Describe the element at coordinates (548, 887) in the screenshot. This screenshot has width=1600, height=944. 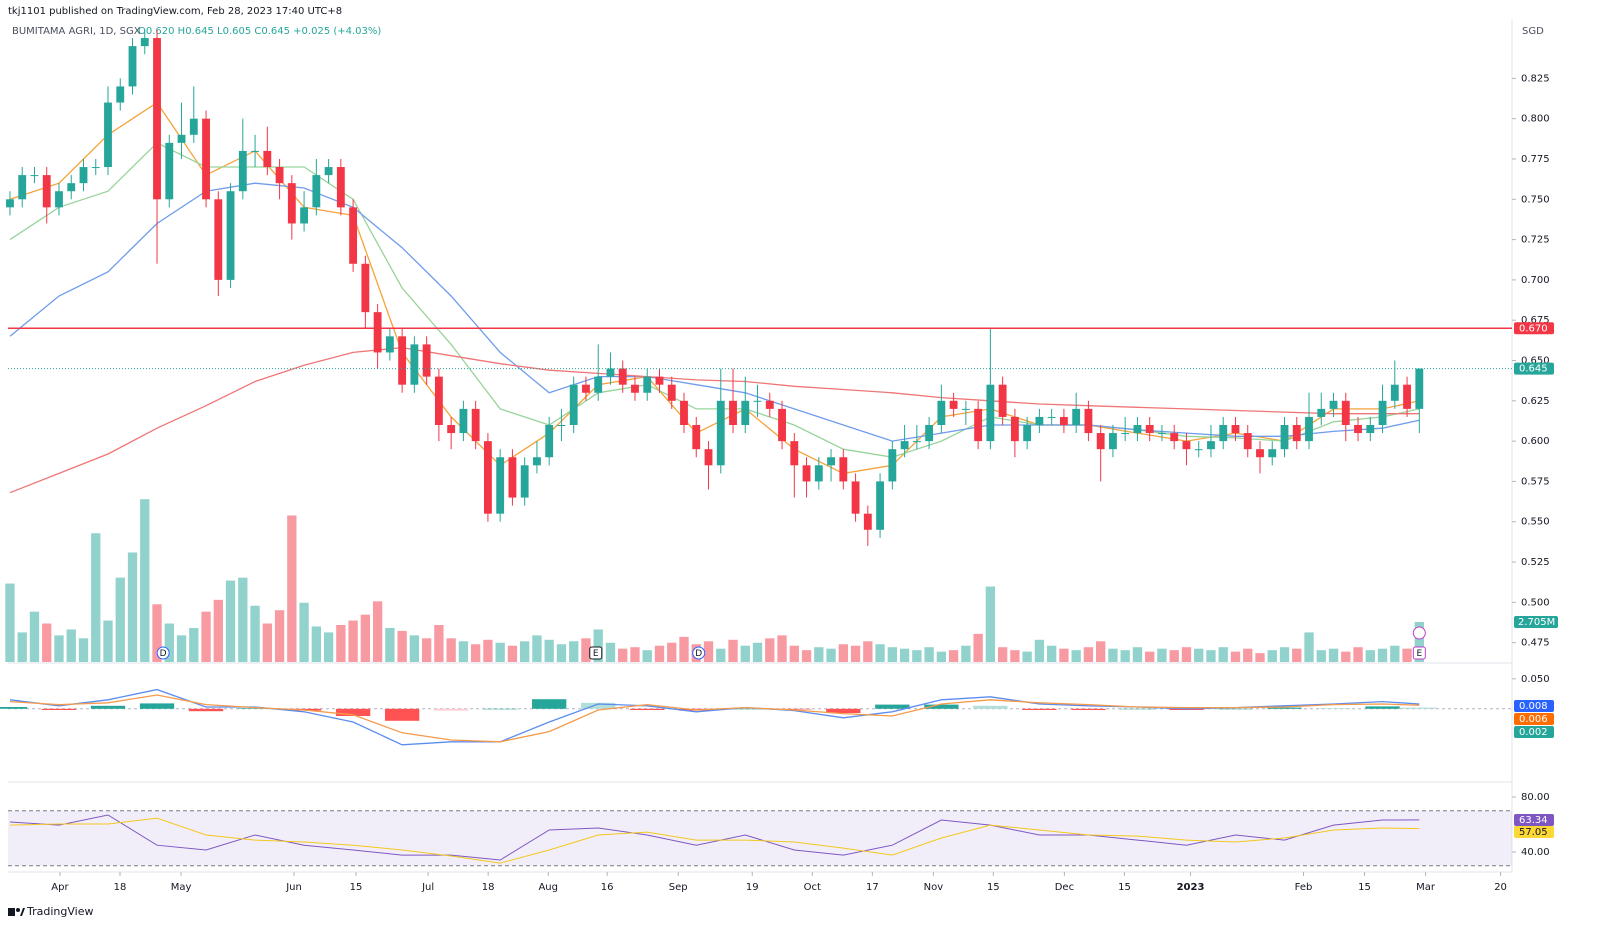
I see `x-tick-label: Aug` at that location.